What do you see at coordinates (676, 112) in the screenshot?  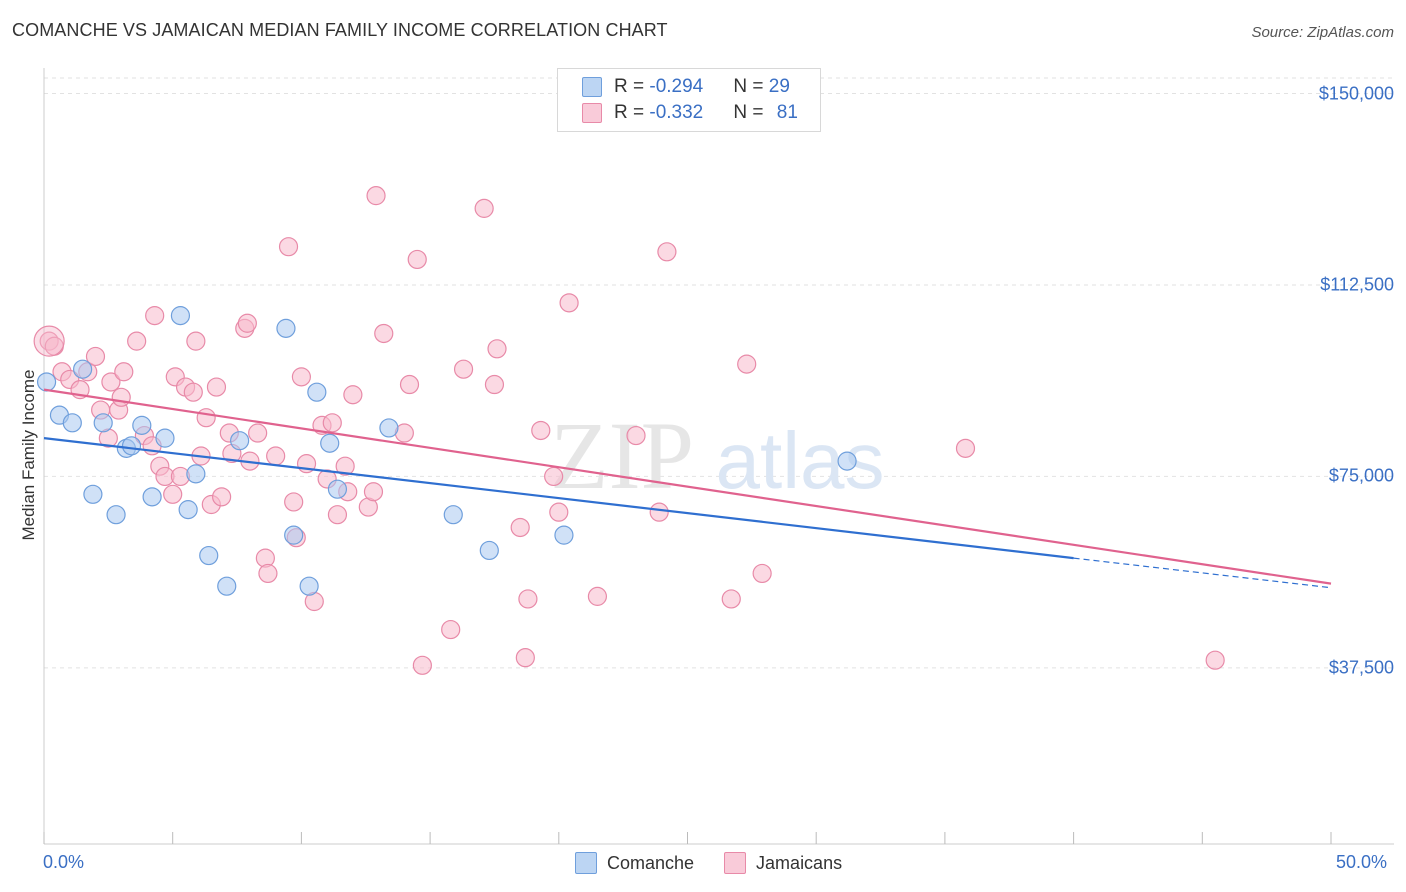 I see `r-value: -0.332` at bounding box center [676, 112].